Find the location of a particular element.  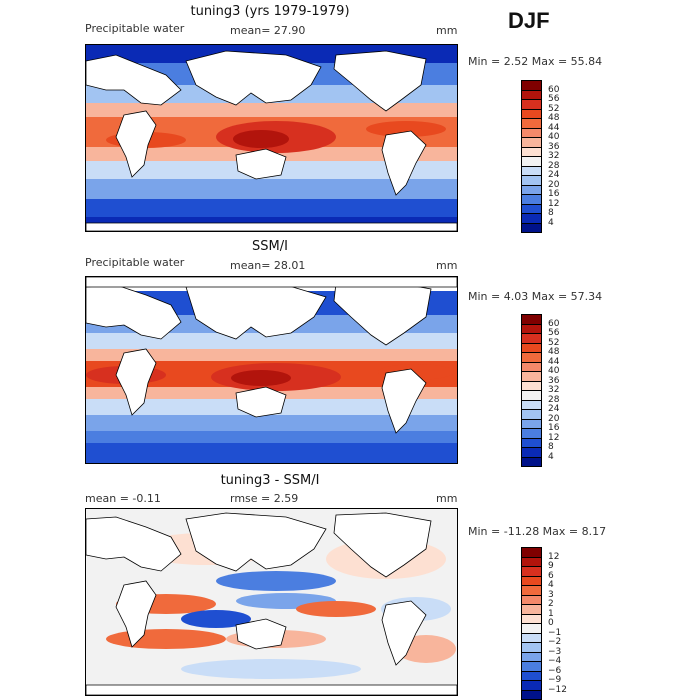

colorbar-tick-label: 3 is located at coordinates (551, 594).